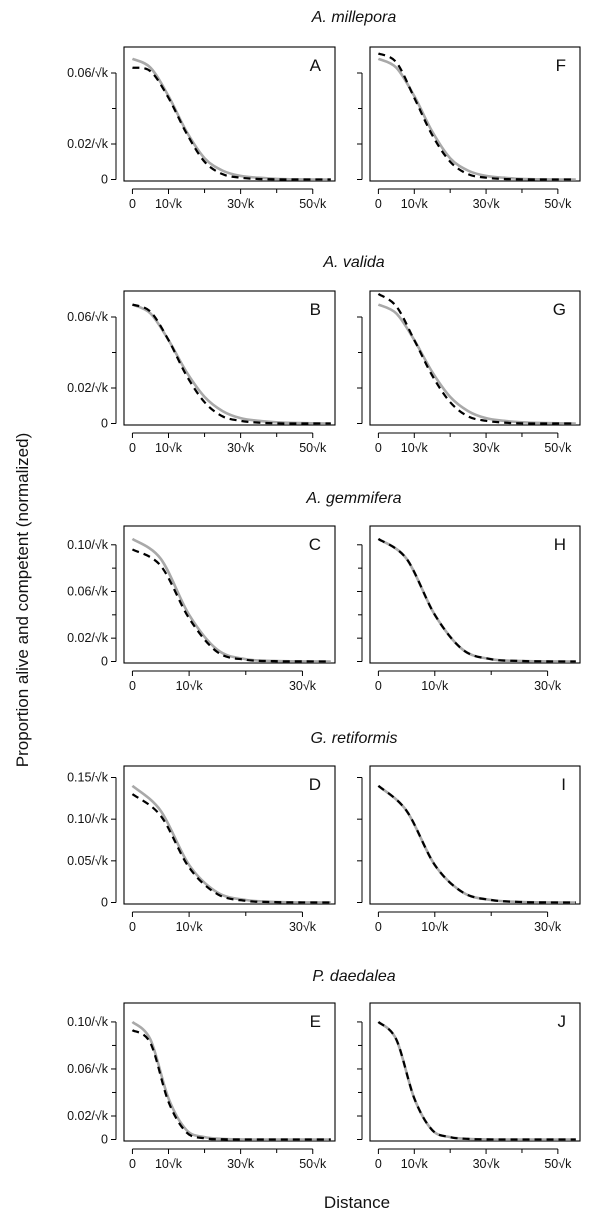  I want to click on species-title: A. millepora, so click(354, 17).